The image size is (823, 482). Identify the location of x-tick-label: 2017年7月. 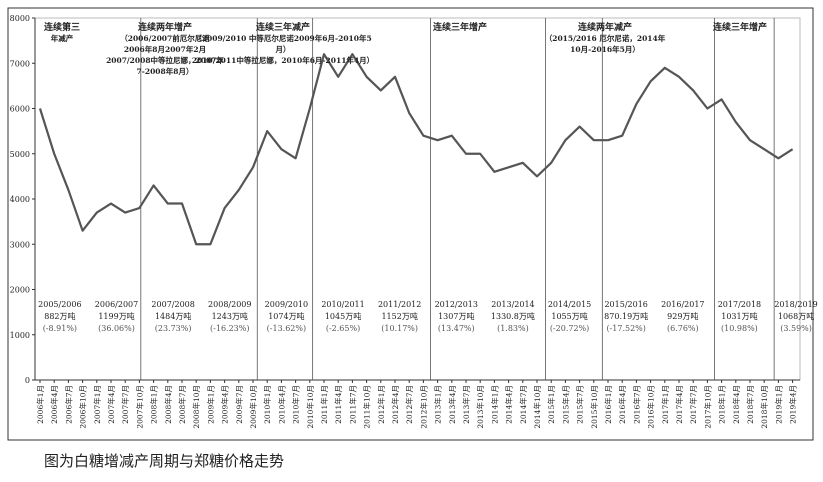
(693, 404).